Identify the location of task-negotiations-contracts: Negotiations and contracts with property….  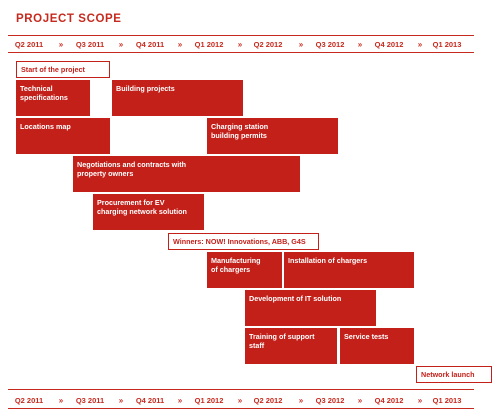
(186, 174).